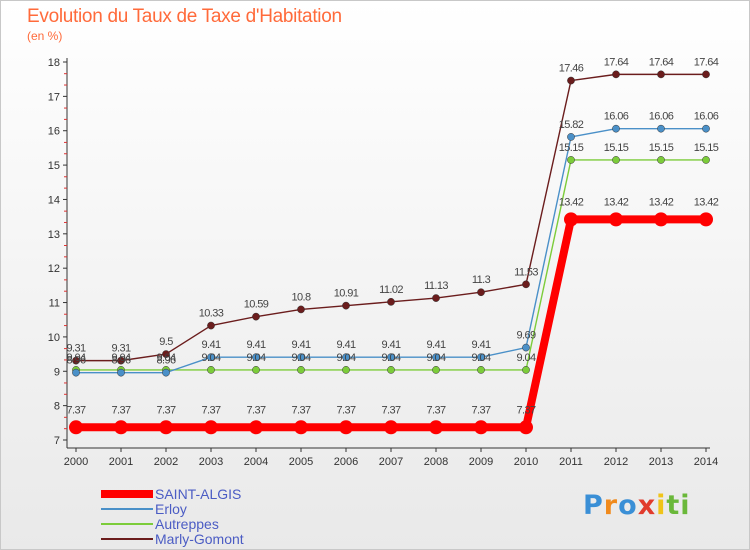  What do you see at coordinates (436, 286) in the screenshot?
I see `data-label: 11.13` at bounding box center [436, 286].